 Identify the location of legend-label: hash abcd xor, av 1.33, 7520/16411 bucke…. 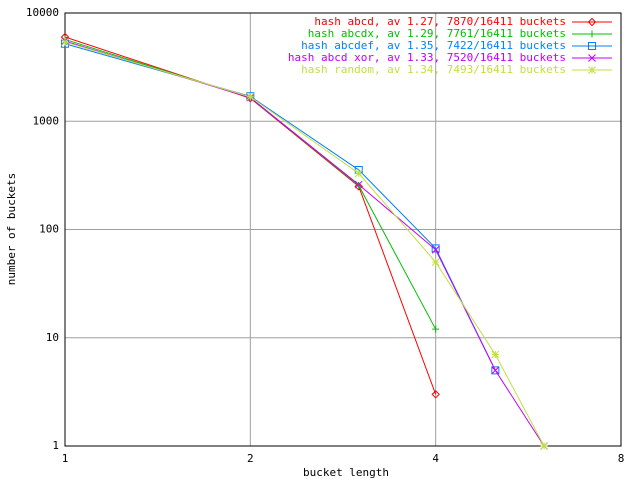
(427, 57).